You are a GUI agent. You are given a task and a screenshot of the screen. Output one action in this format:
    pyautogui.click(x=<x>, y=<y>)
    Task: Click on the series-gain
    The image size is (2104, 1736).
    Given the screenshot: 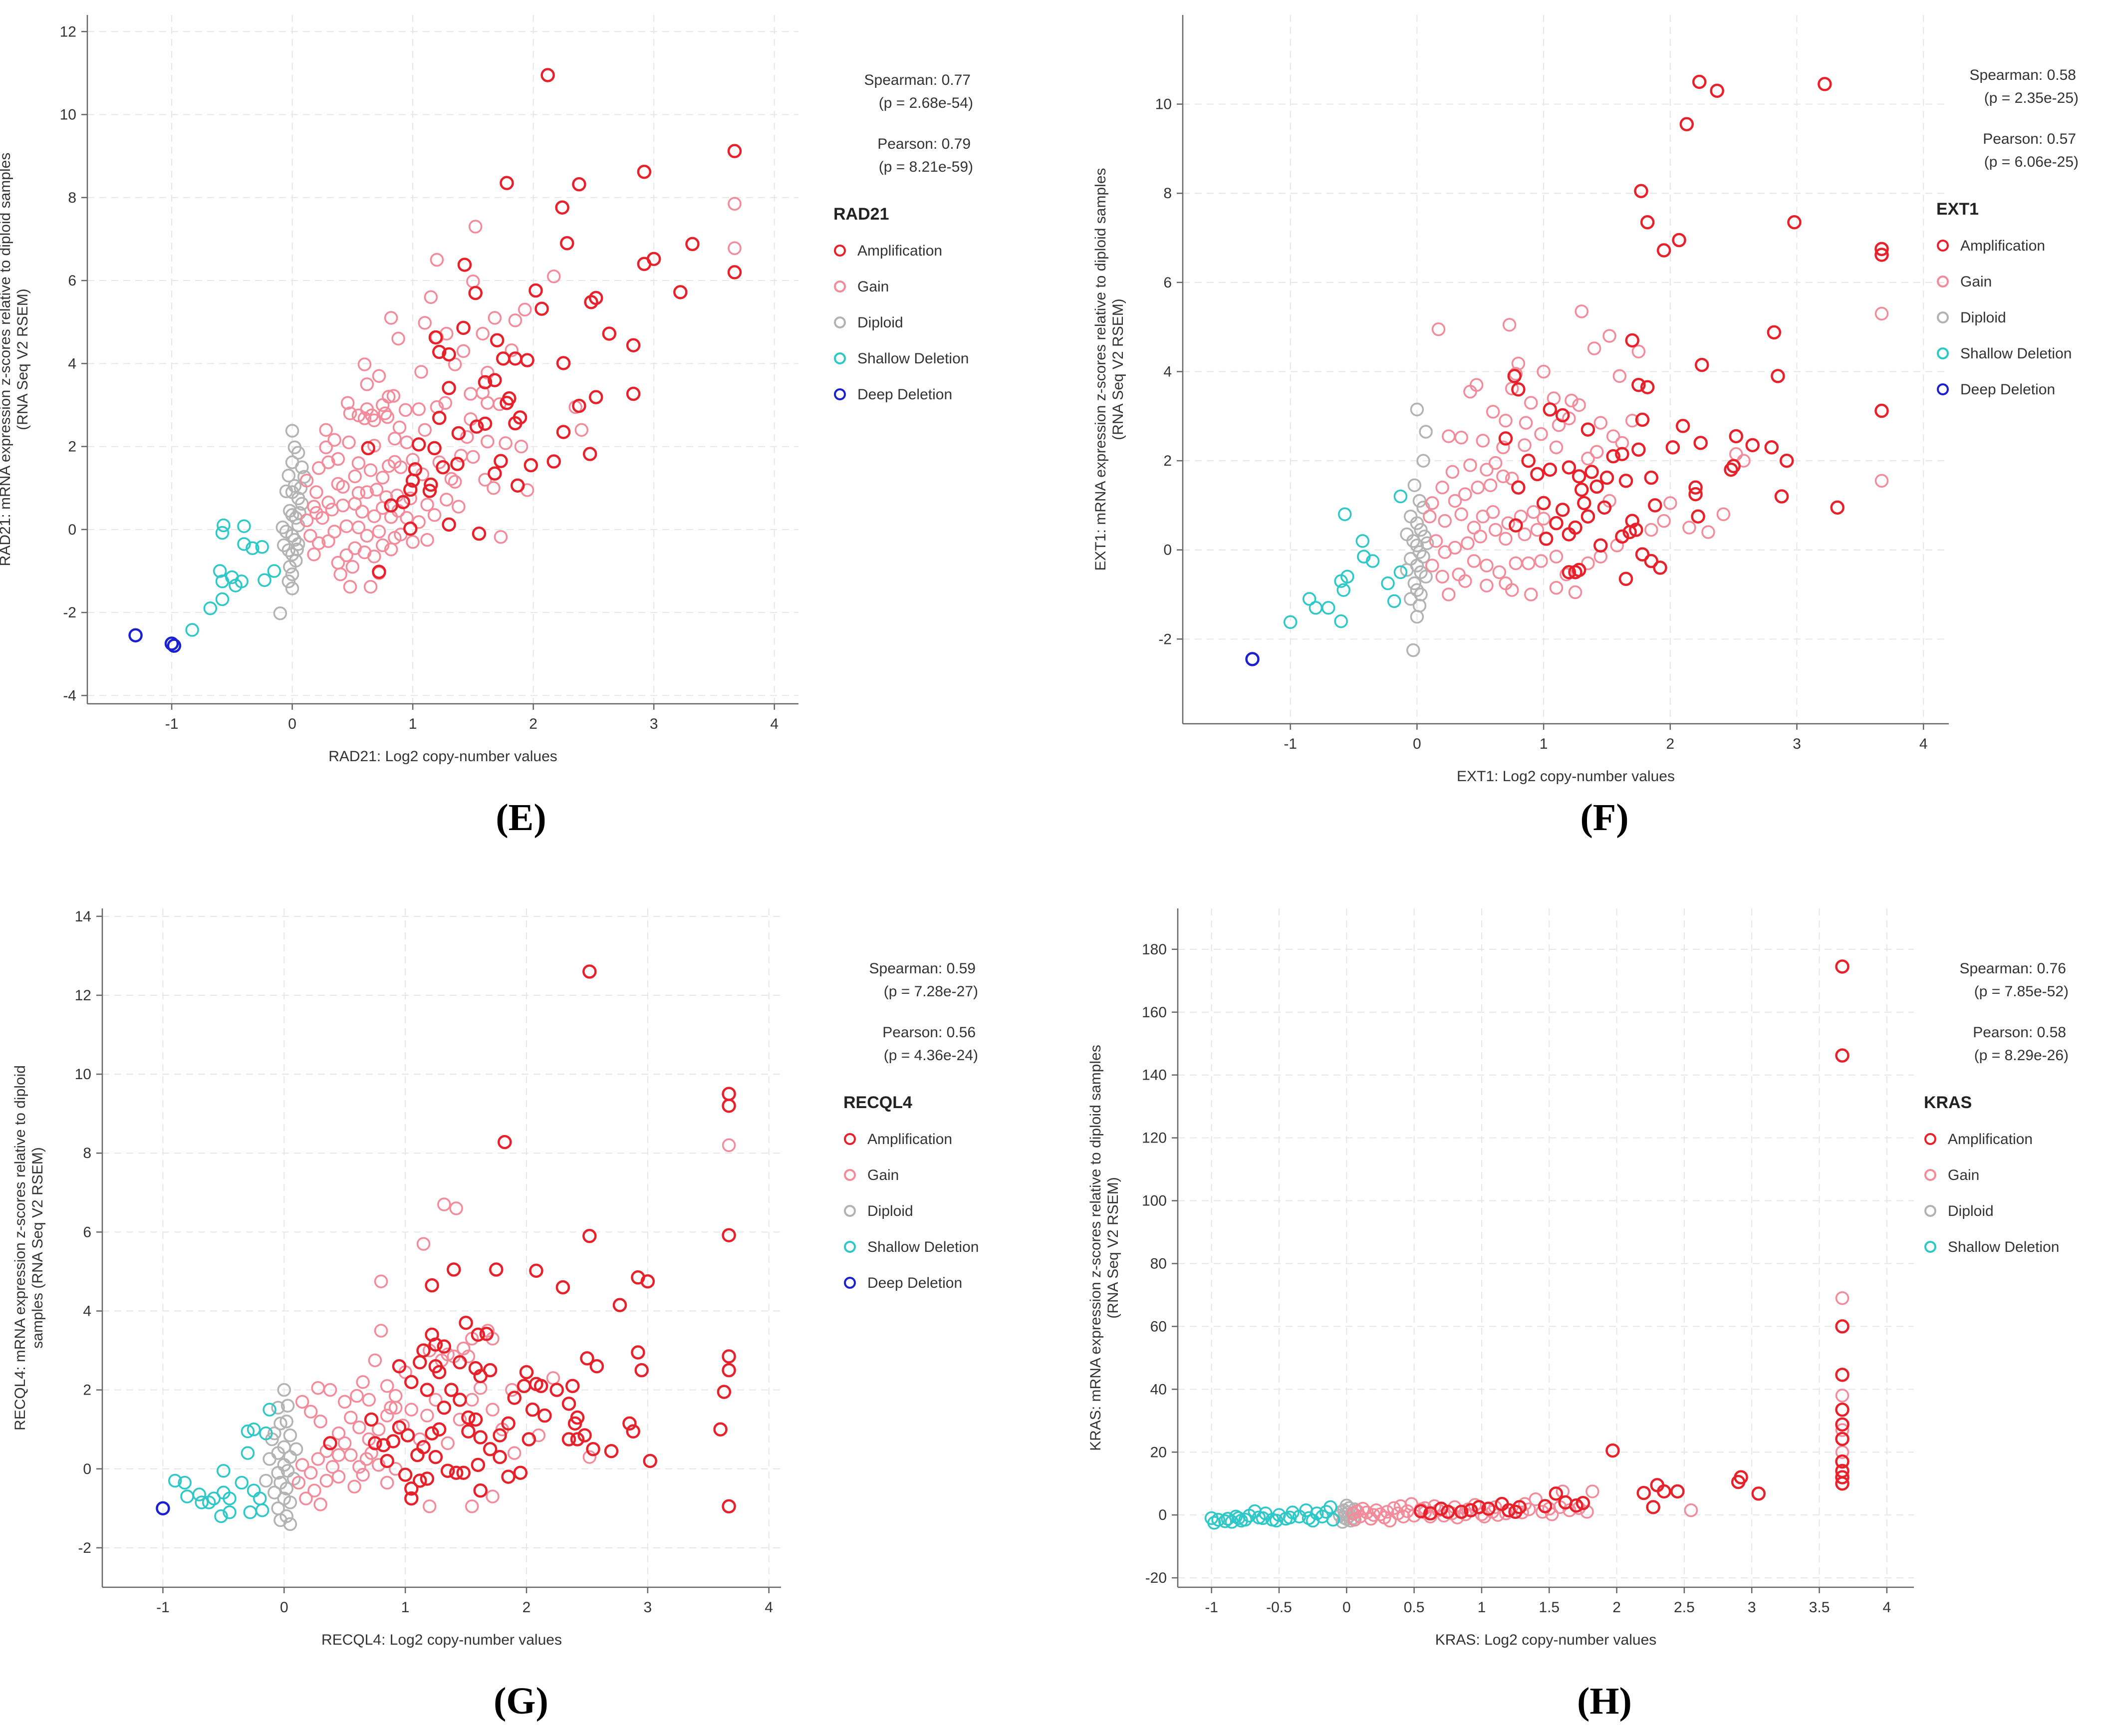 What is the action you would take?
    pyautogui.click(x=1656, y=452)
    